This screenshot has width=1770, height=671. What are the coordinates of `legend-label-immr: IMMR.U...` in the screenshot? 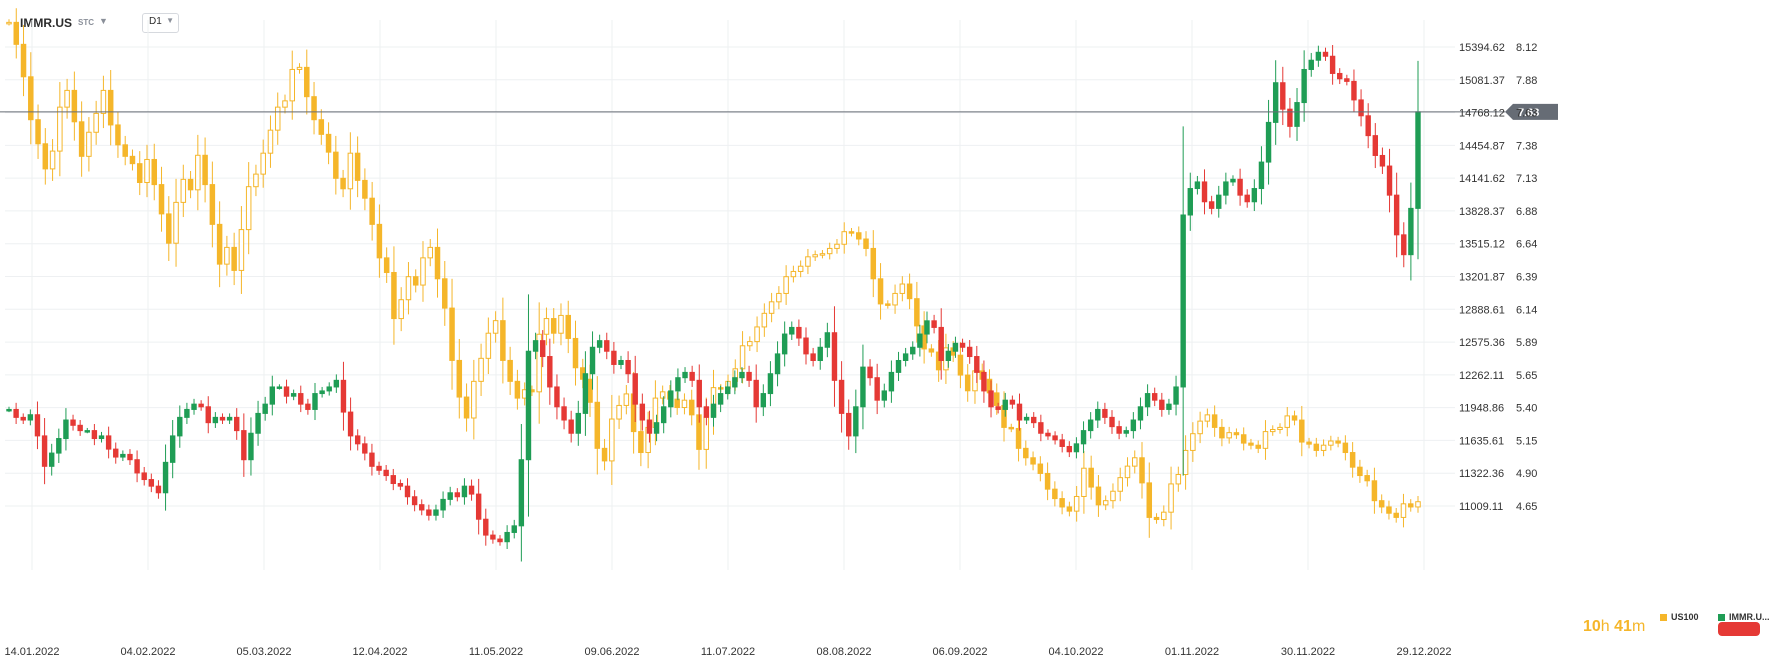 It's located at (1749, 617).